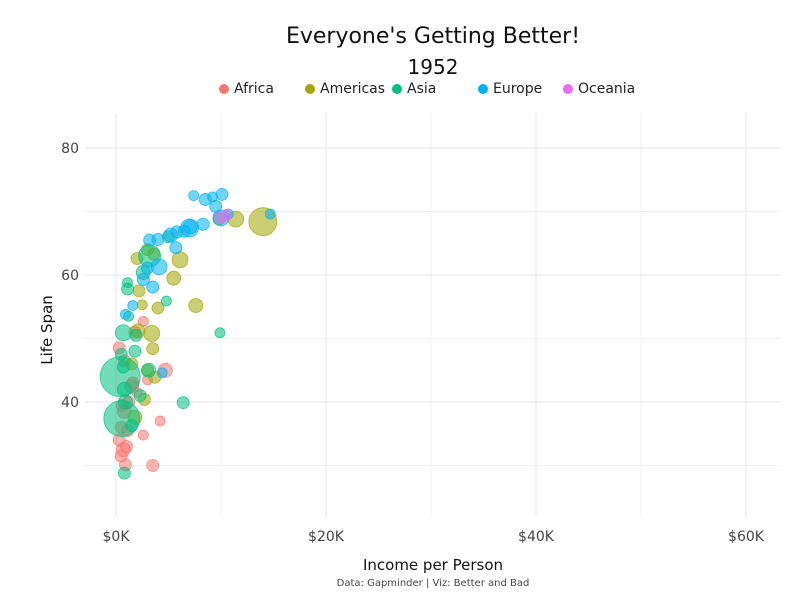 Image resolution: width=800 pixels, height=600 pixels. Describe the element at coordinates (518, 89) in the screenshot. I see `legend-label-europe: Europe` at that location.